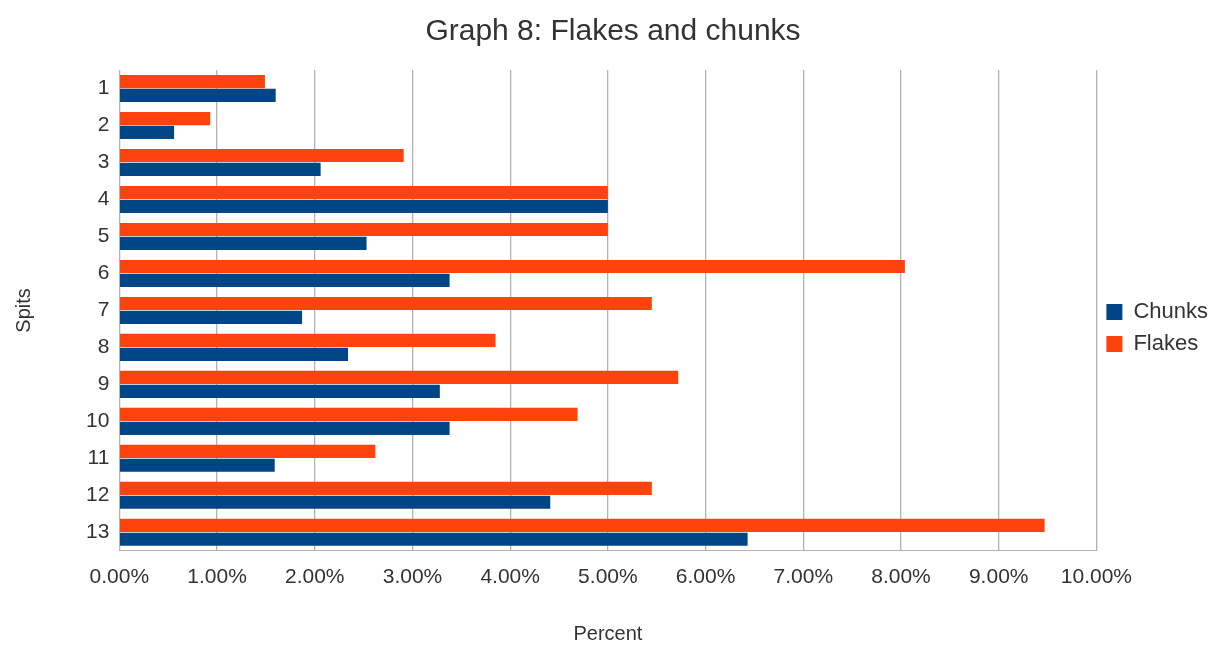  What do you see at coordinates (103, 309) in the screenshot?
I see `y-tick-label: 7` at bounding box center [103, 309].